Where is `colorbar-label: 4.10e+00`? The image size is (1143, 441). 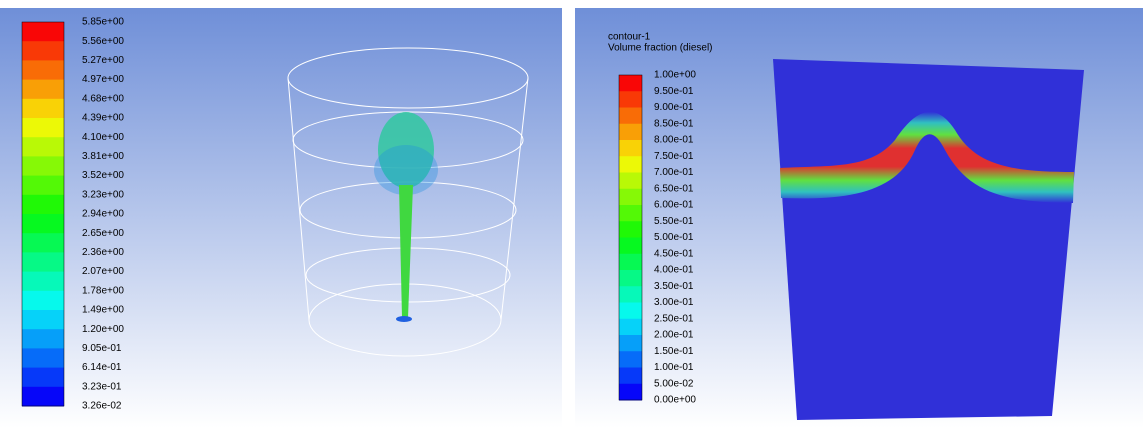 colorbar-label: 4.10e+00 is located at coordinates (103, 137).